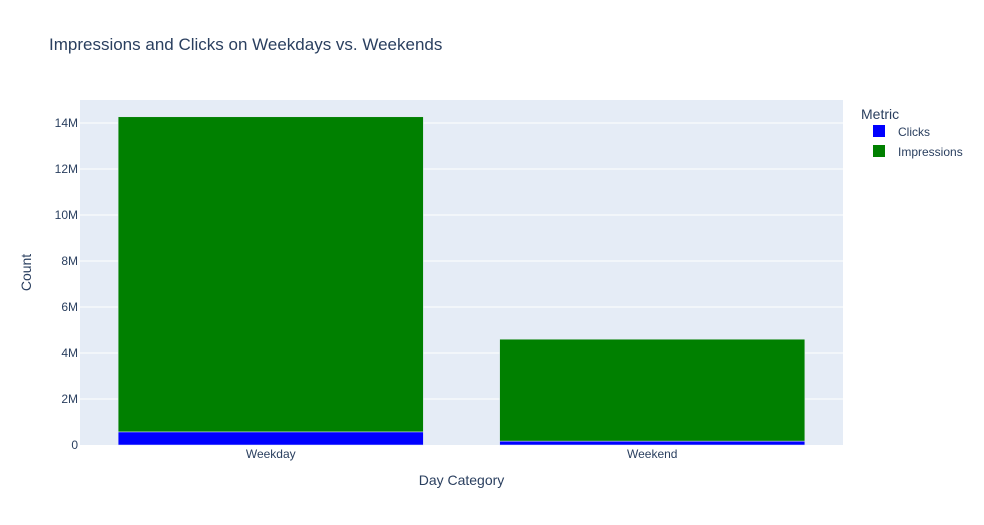 The image size is (984, 525). I want to click on legend-swatch-clicks, so click(879, 131).